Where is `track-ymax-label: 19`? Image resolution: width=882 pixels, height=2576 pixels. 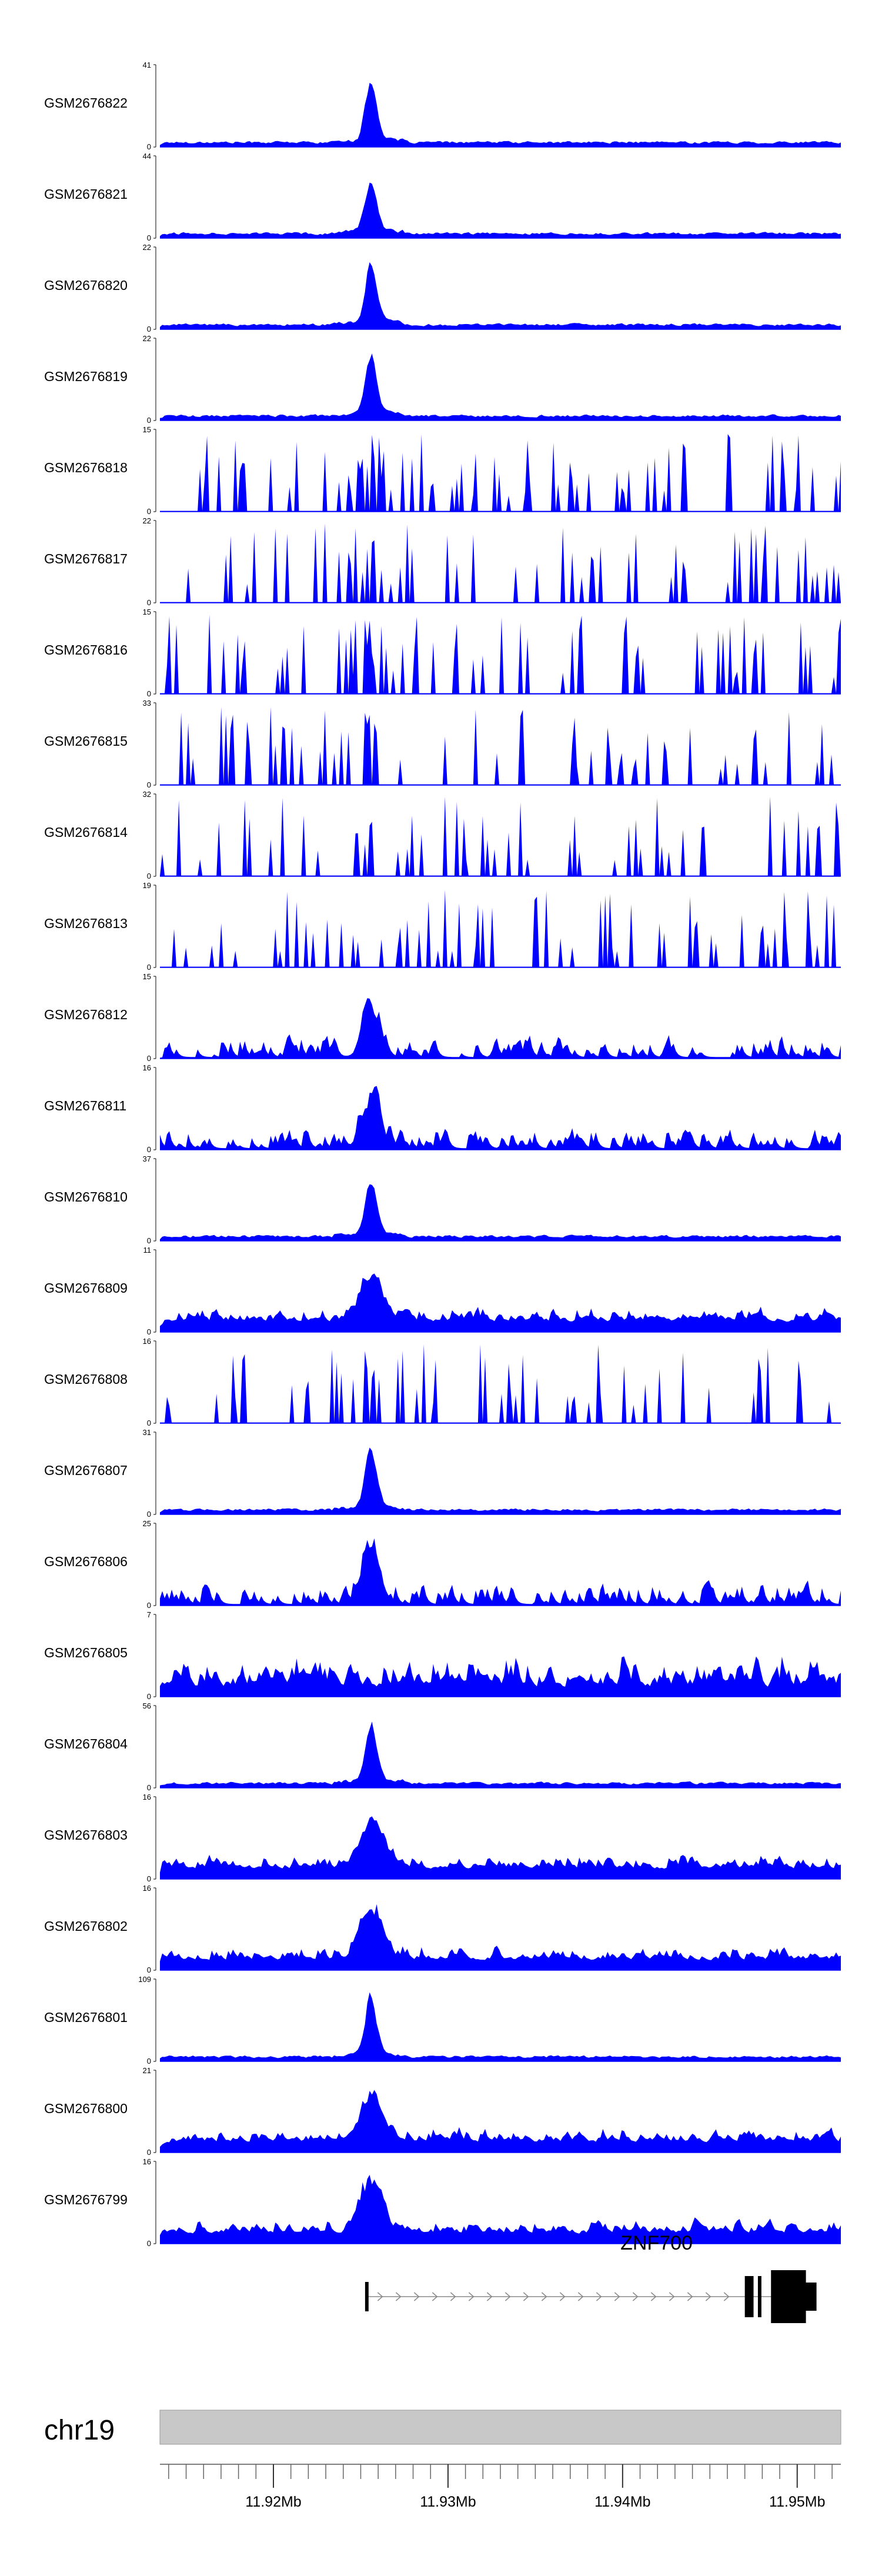
track-ymax-label: 19 is located at coordinates (147, 885).